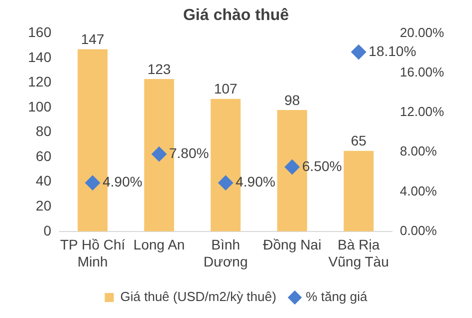 This screenshot has width=472, height=318. What do you see at coordinates (226, 253) in the screenshot?
I see `x-tick-label: Bình Dương` at bounding box center [226, 253].